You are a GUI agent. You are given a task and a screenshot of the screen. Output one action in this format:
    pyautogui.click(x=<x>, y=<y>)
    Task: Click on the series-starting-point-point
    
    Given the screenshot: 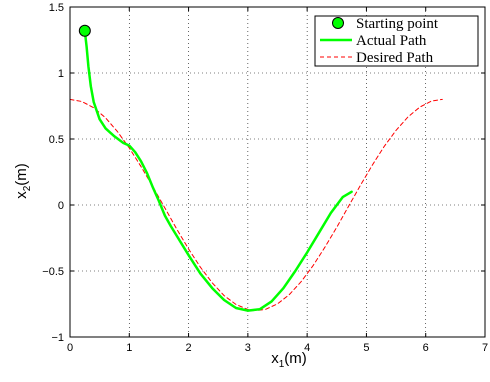 What is the action you would take?
    pyautogui.click(x=84, y=30)
    